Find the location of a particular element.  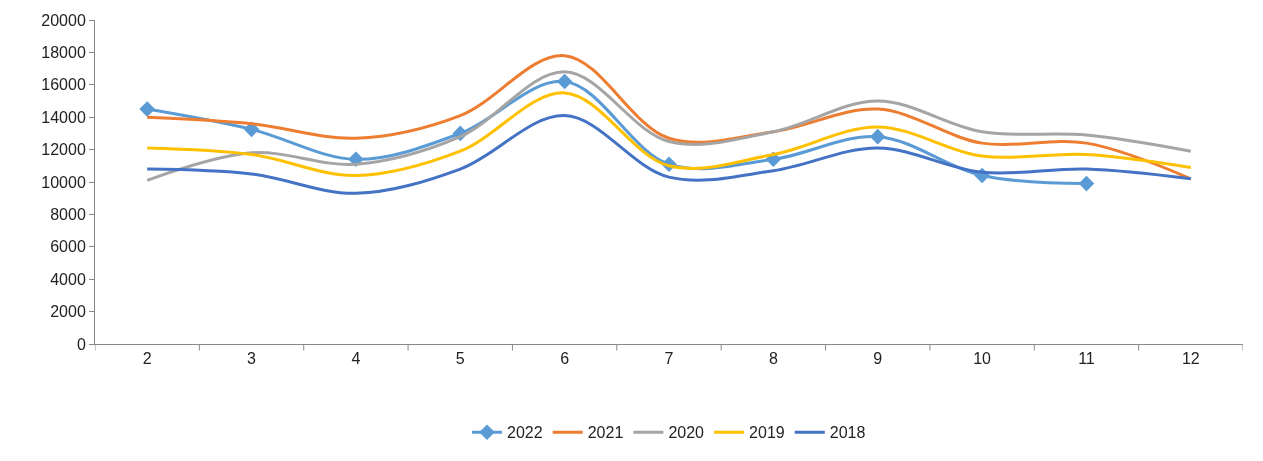

x-tick-label: 9 is located at coordinates (878, 359).